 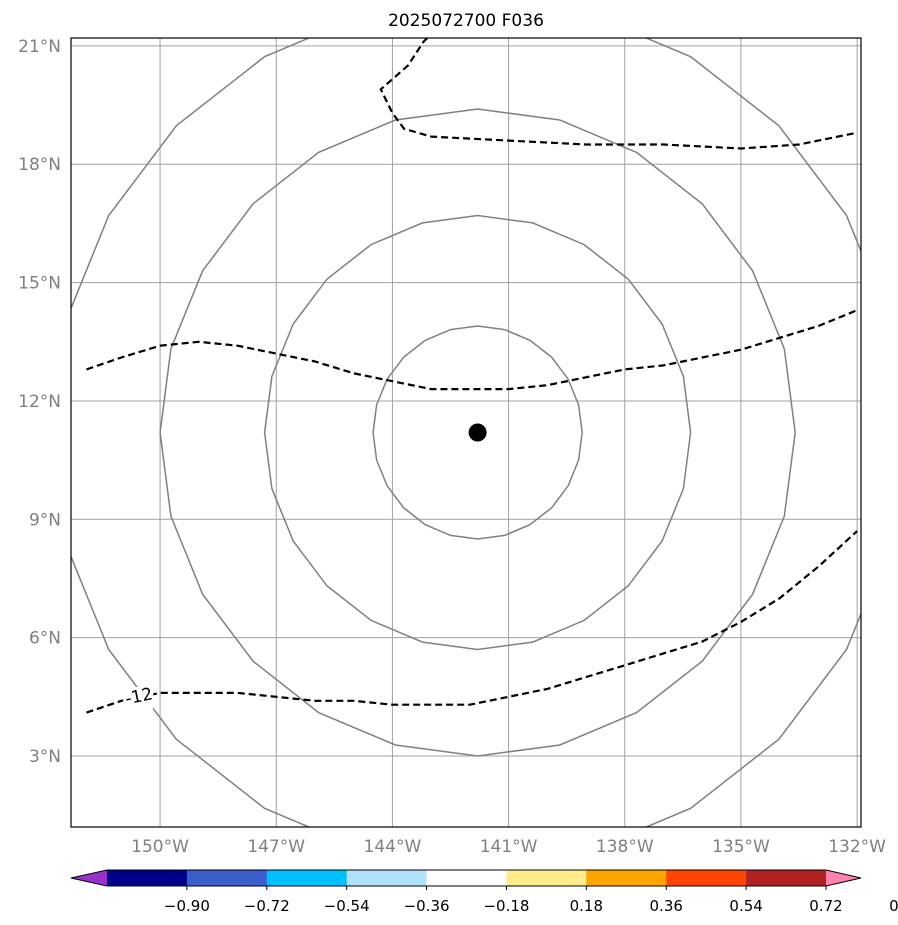 I want to click on y-tick-label: 9°N, so click(x=45, y=520).